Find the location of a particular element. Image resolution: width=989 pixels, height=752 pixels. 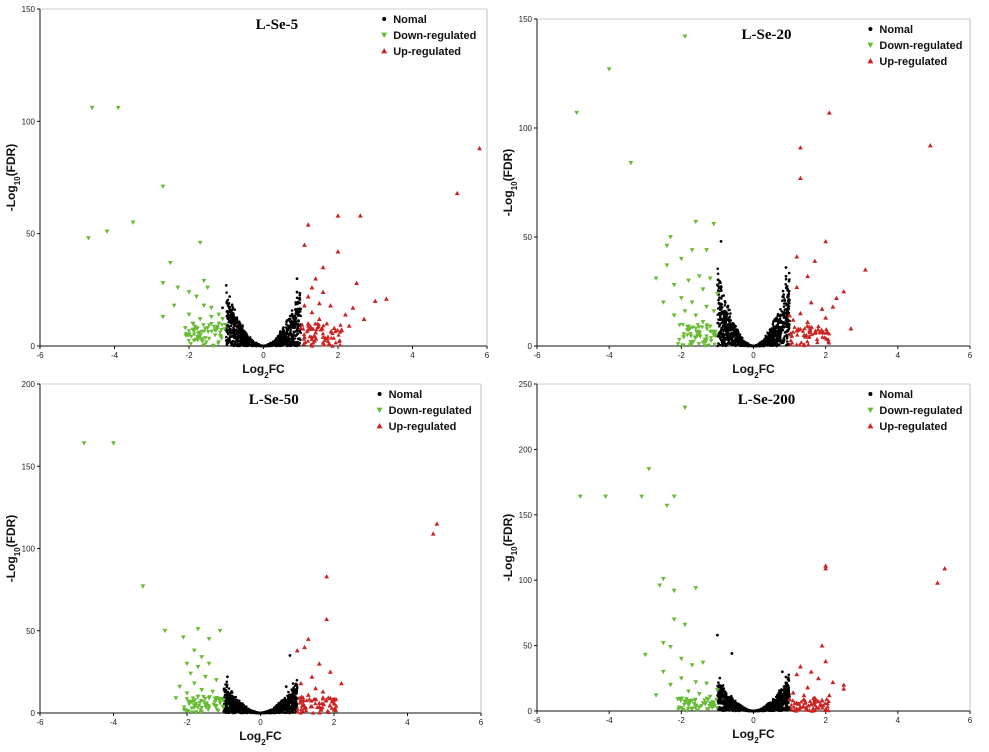

up-regulated-series is located at coordinates (860, 229).